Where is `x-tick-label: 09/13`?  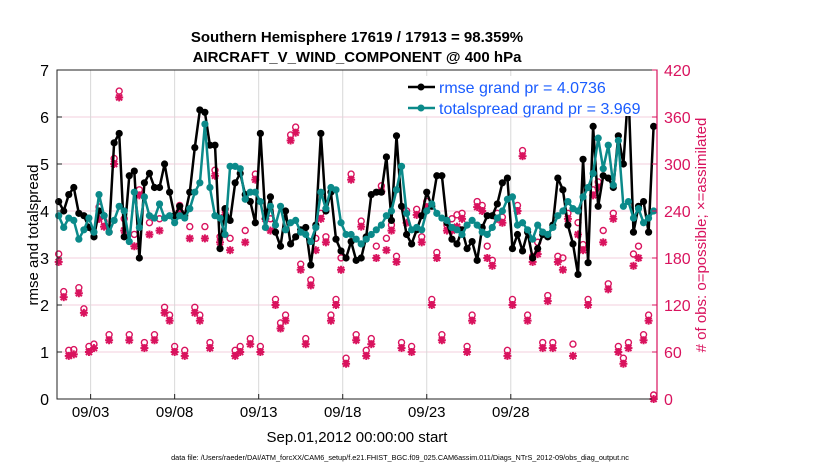
x-tick-label: 09/13 is located at coordinates (259, 412).